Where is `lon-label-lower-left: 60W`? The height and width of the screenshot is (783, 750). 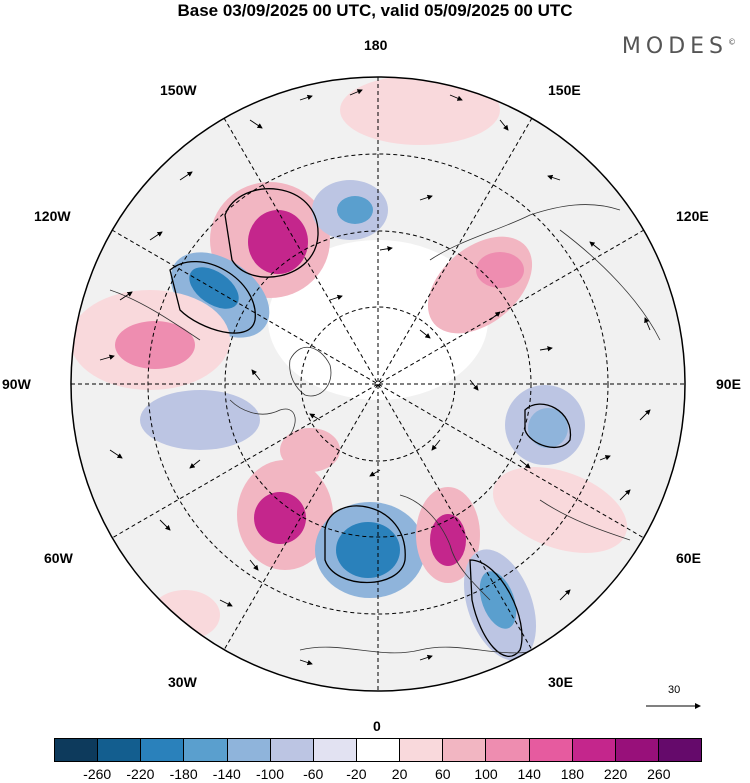 lon-label-lower-left: 60W is located at coordinates (58, 558).